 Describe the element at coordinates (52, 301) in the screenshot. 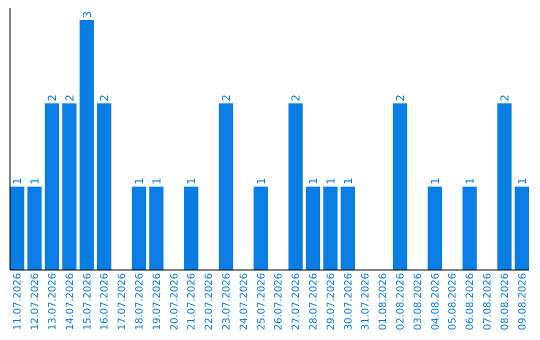

I see `x-tick-label: 13.07.2026` at that location.